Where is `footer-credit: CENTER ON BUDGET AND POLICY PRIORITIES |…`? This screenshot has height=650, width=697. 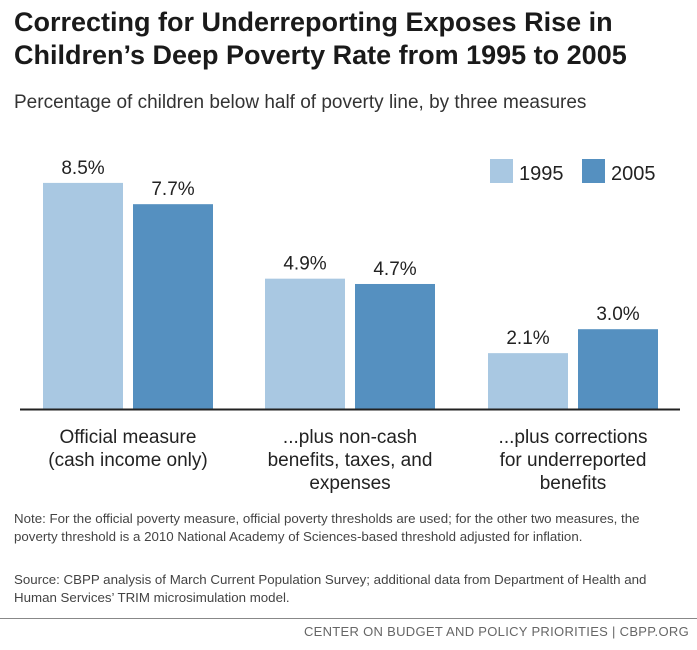 footer-credit: CENTER ON BUDGET AND POLICY PRIORITIES |… is located at coordinates (496, 631).